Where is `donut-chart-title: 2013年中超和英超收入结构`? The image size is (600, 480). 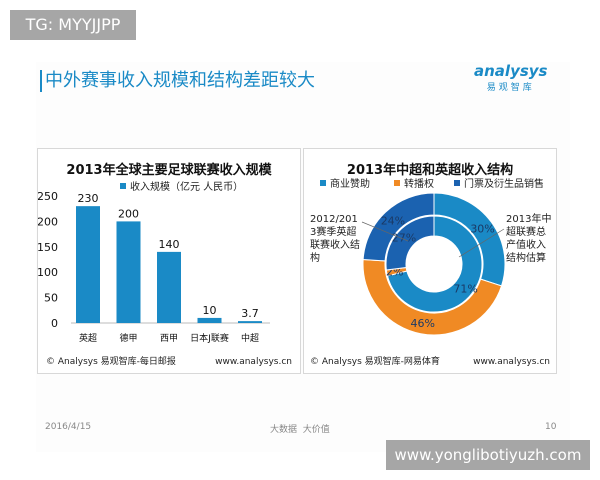
donut-chart-title: 2013年中超和英超收入结构 is located at coordinates (430, 170).